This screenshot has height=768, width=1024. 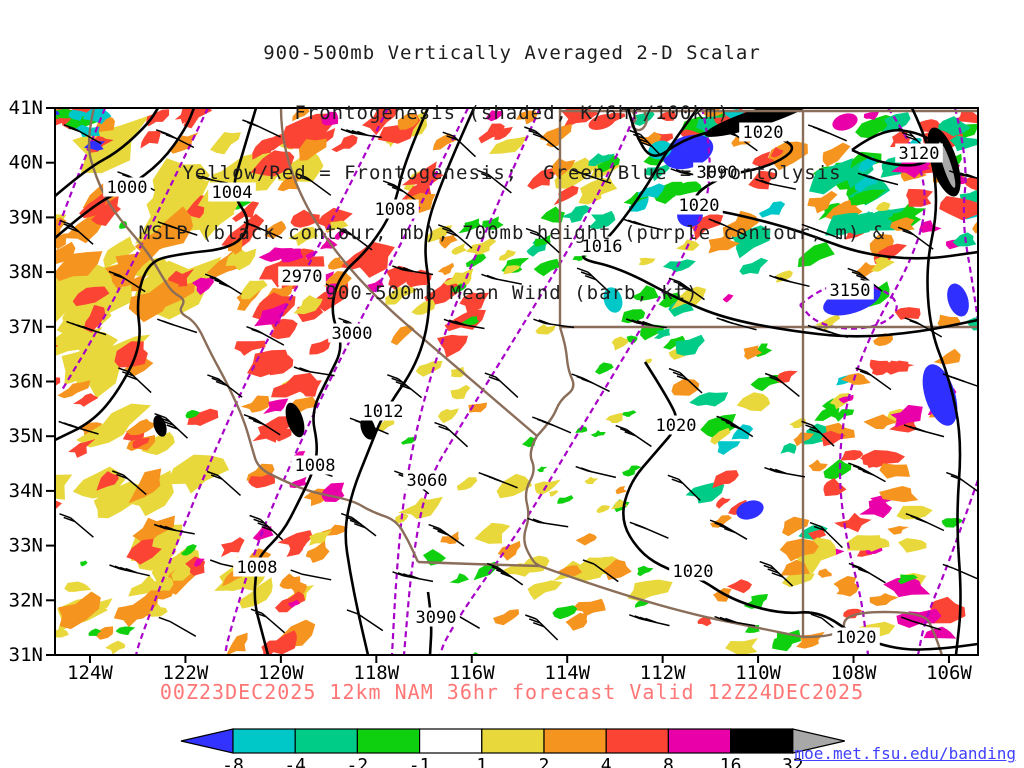 What do you see at coordinates (295, 761) in the screenshot?
I see `colorbar-tick-label: -4` at bounding box center [295, 761].